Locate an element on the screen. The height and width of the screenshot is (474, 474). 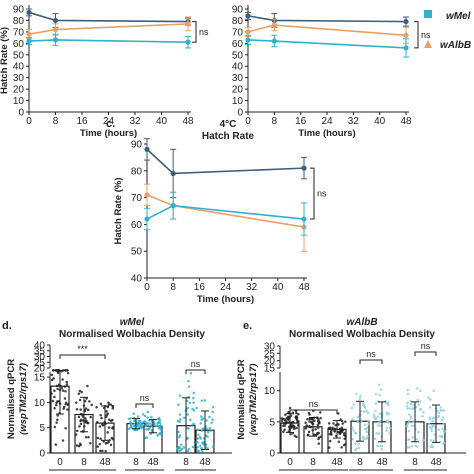
panel-e-y-tick-label: 25 is located at coordinates (270, 354).